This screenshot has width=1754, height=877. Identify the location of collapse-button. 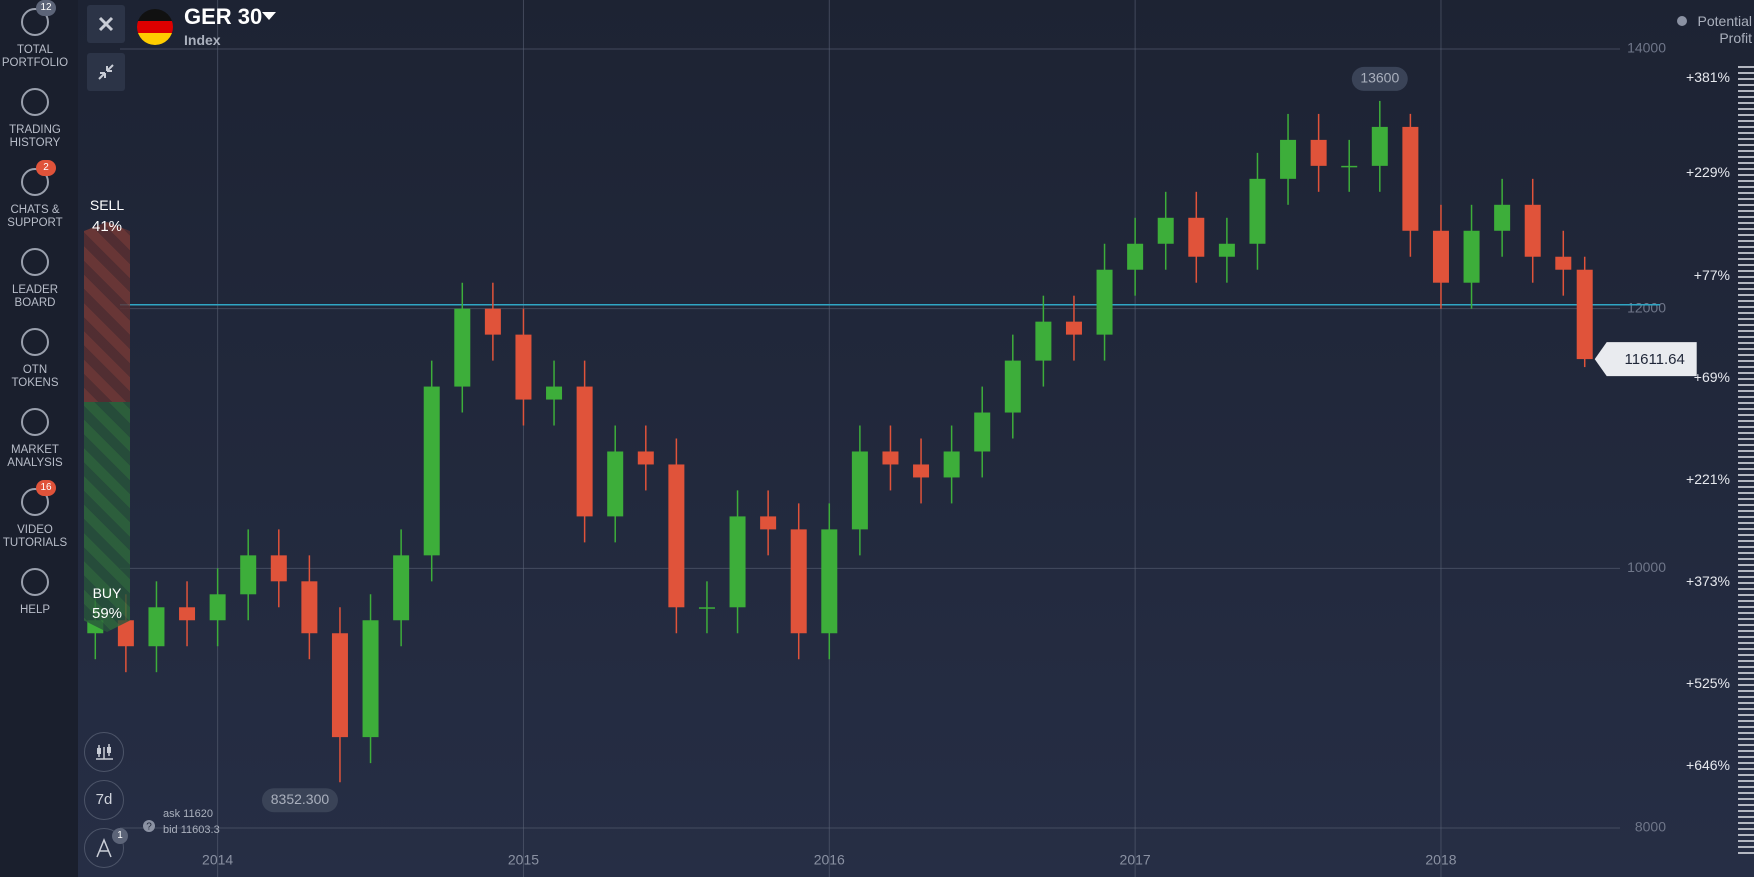
(106, 72).